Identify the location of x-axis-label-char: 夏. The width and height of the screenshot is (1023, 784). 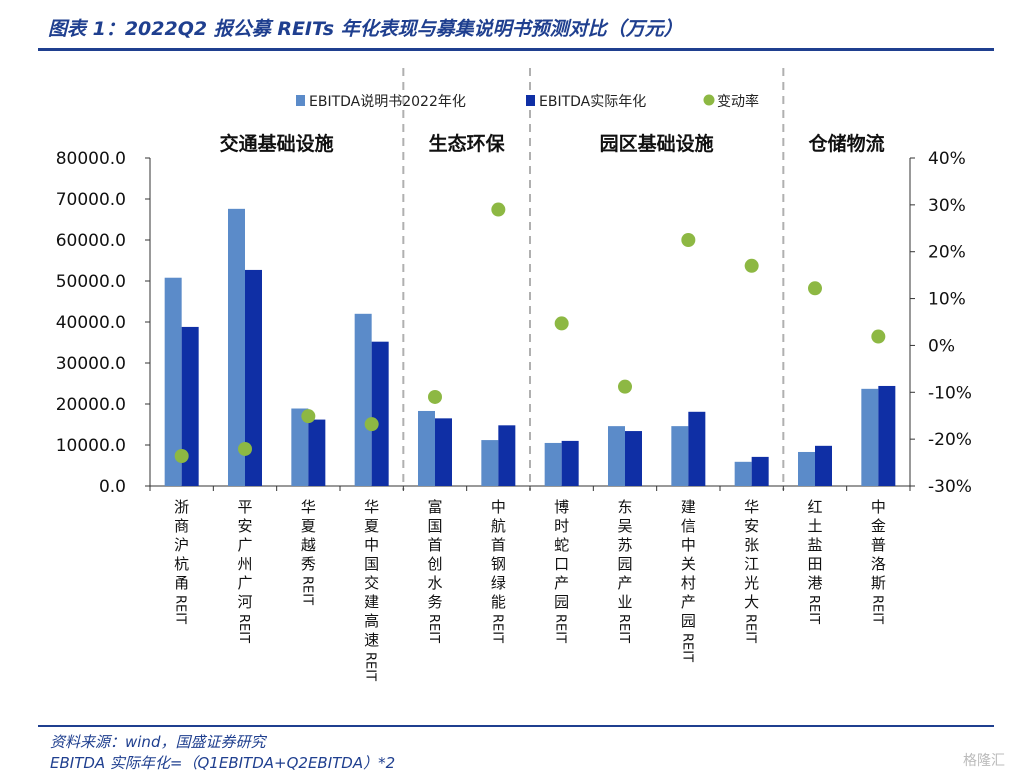
(371, 526).